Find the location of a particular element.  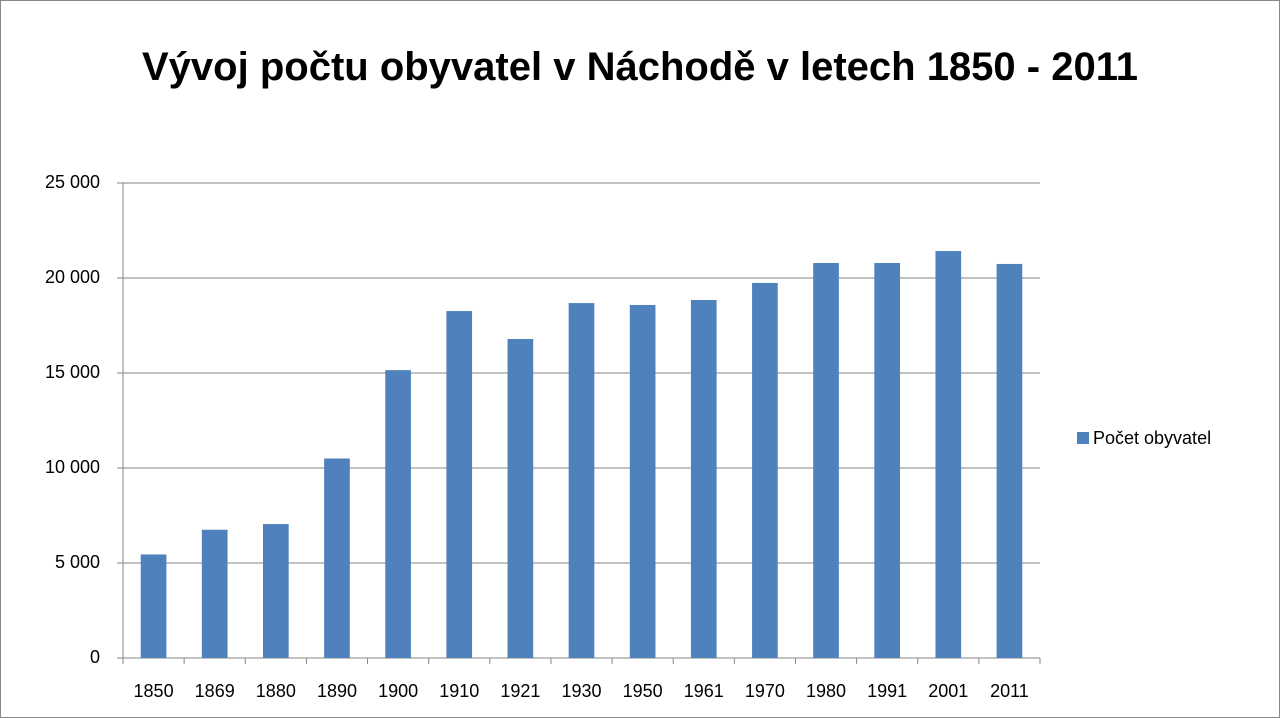

x-tick-label: 1930 is located at coordinates (581, 691).